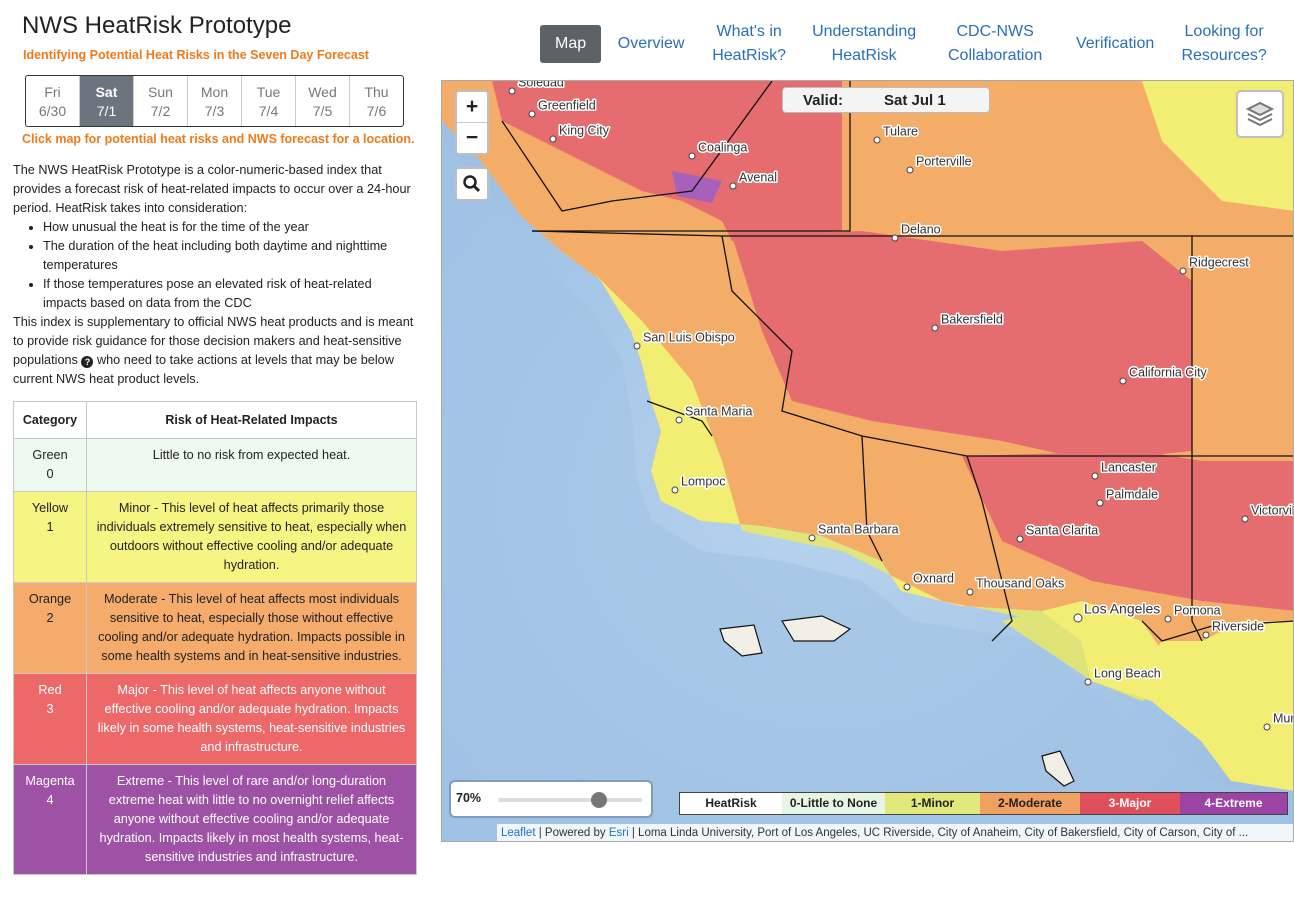 Image resolution: width=1294 pixels, height=907 pixels. What do you see at coordinates (749, 43) in the screenshot?
I see `nav-link: What's in HeatRisk?` at bounding box center [749, 43].